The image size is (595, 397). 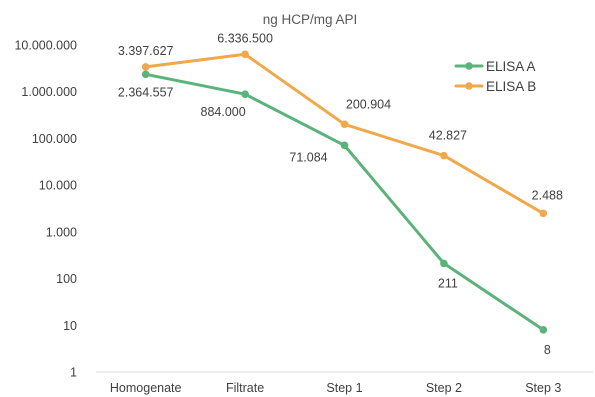 I want to click on data-label: 2.364.557, so click(x=146, y=92).